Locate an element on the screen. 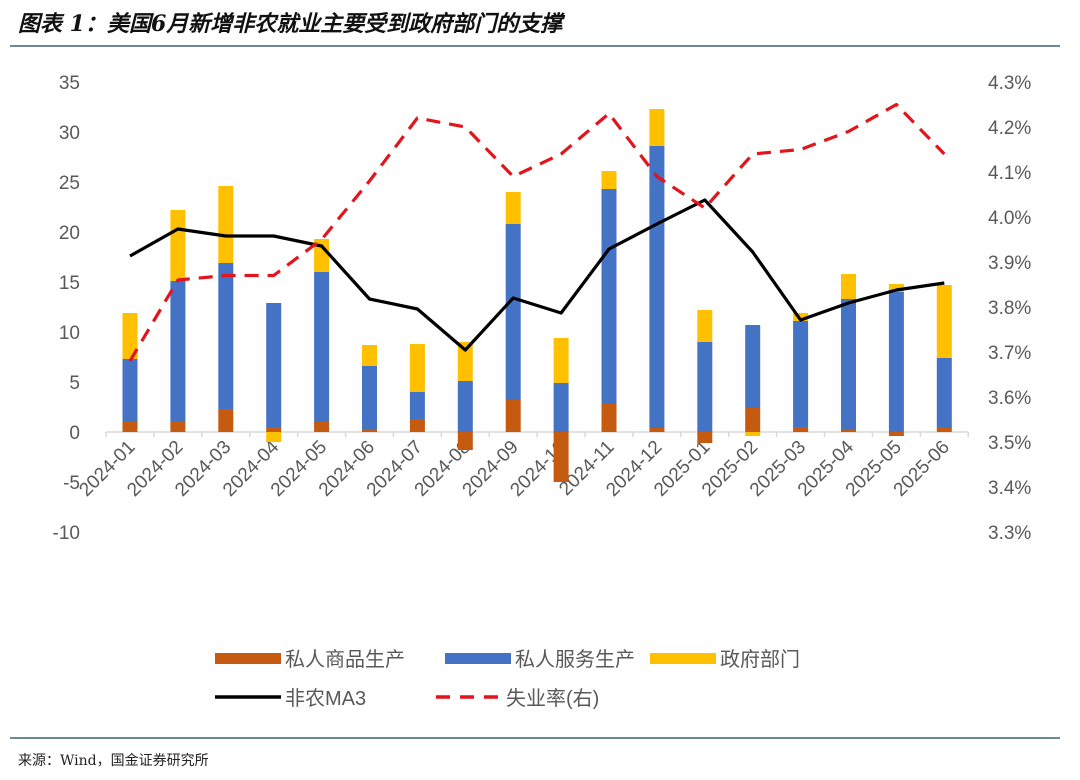  y2-tick-label: 3.5% is located at coordinates (1009, 443).